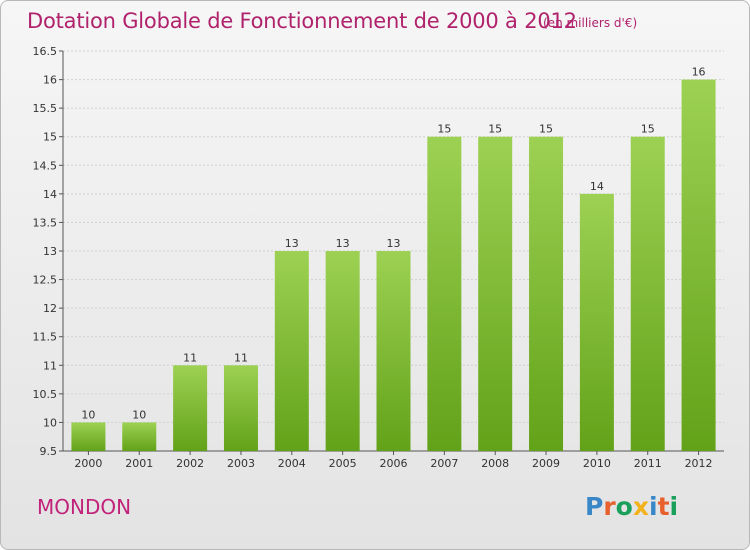 This screenshot has height=550, width=750. I want to click on y-tick-label: 11, so click(50, 365).